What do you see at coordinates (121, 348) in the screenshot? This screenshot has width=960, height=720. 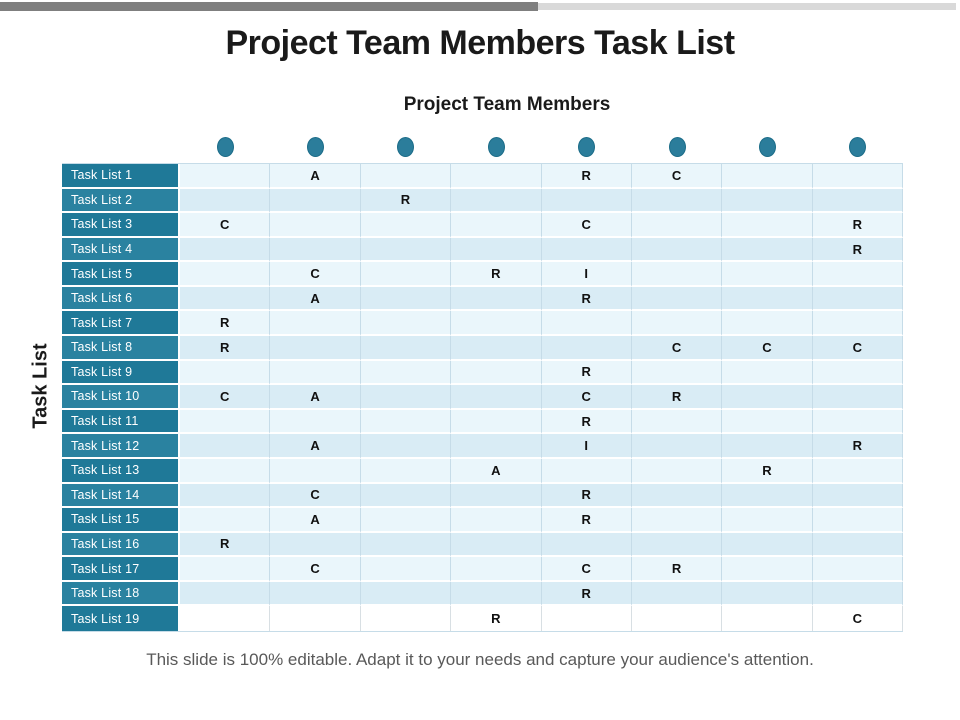 I see `task-row-header: Task List 8` at bounding box center [121, 348].